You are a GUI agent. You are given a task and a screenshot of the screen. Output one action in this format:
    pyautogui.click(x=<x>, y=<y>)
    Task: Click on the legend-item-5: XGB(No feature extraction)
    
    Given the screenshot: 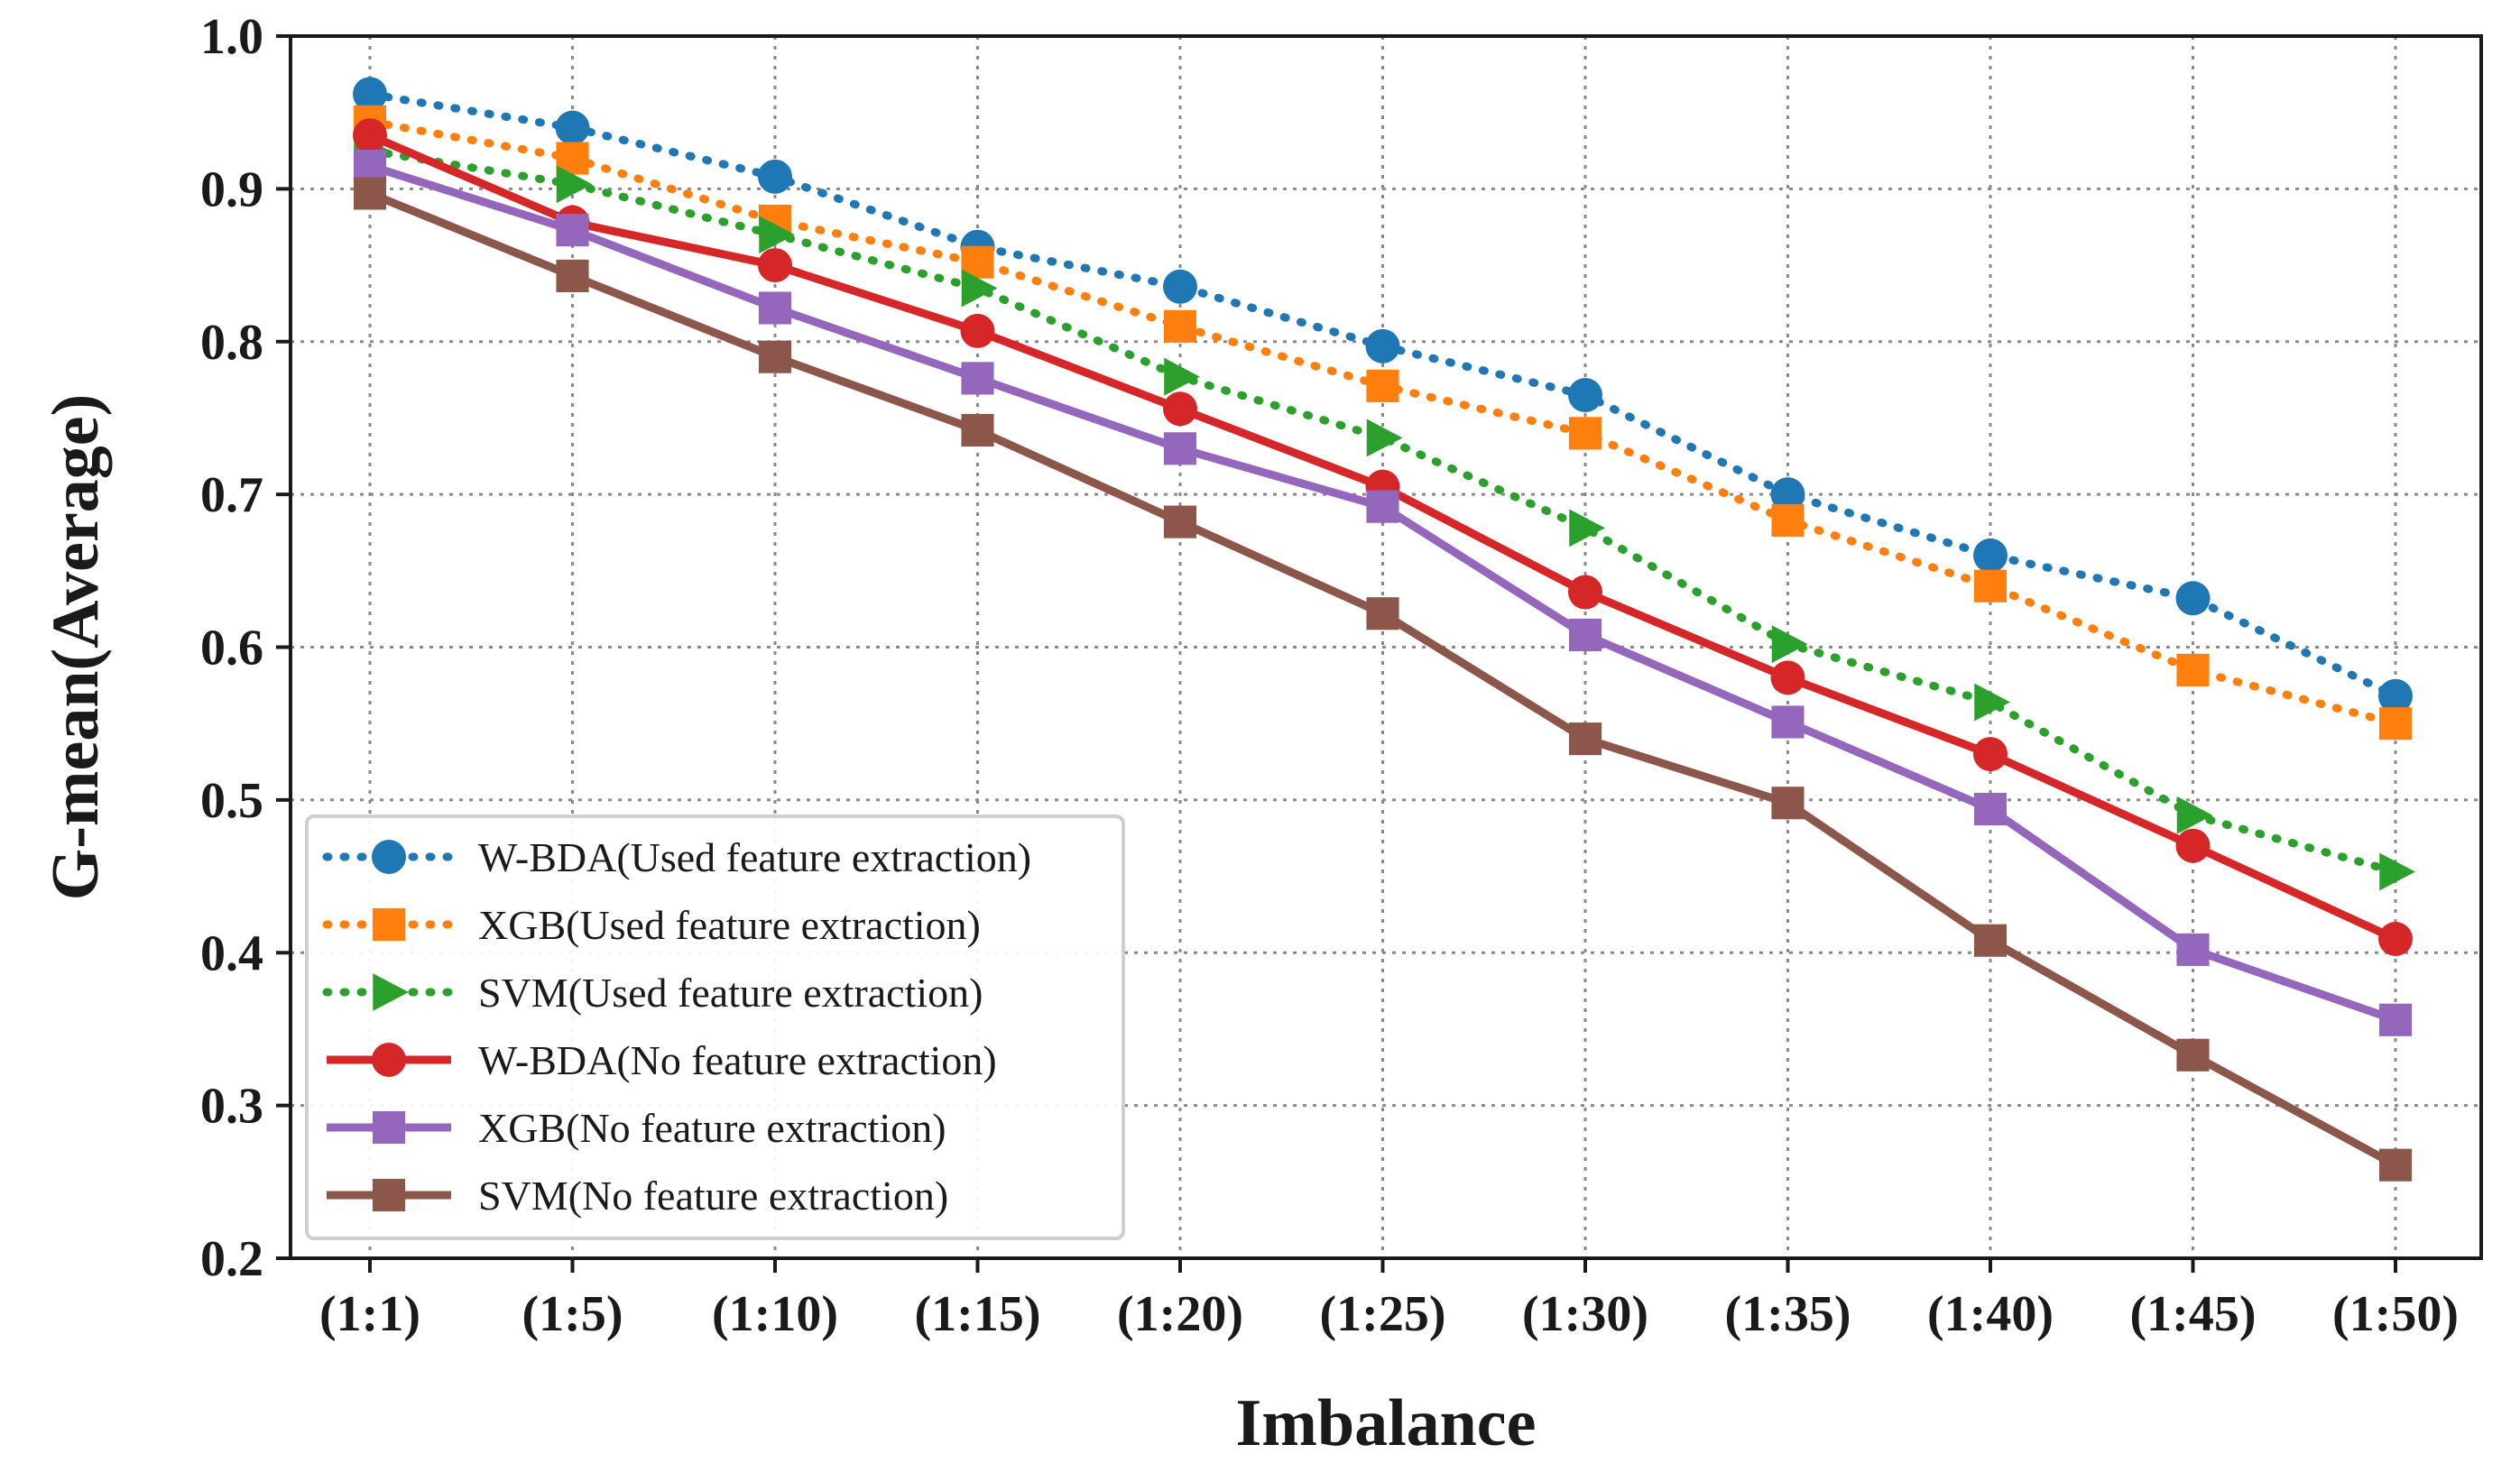 What is the action you would take?
    pyautogui.click(x=636, y=1128)
    